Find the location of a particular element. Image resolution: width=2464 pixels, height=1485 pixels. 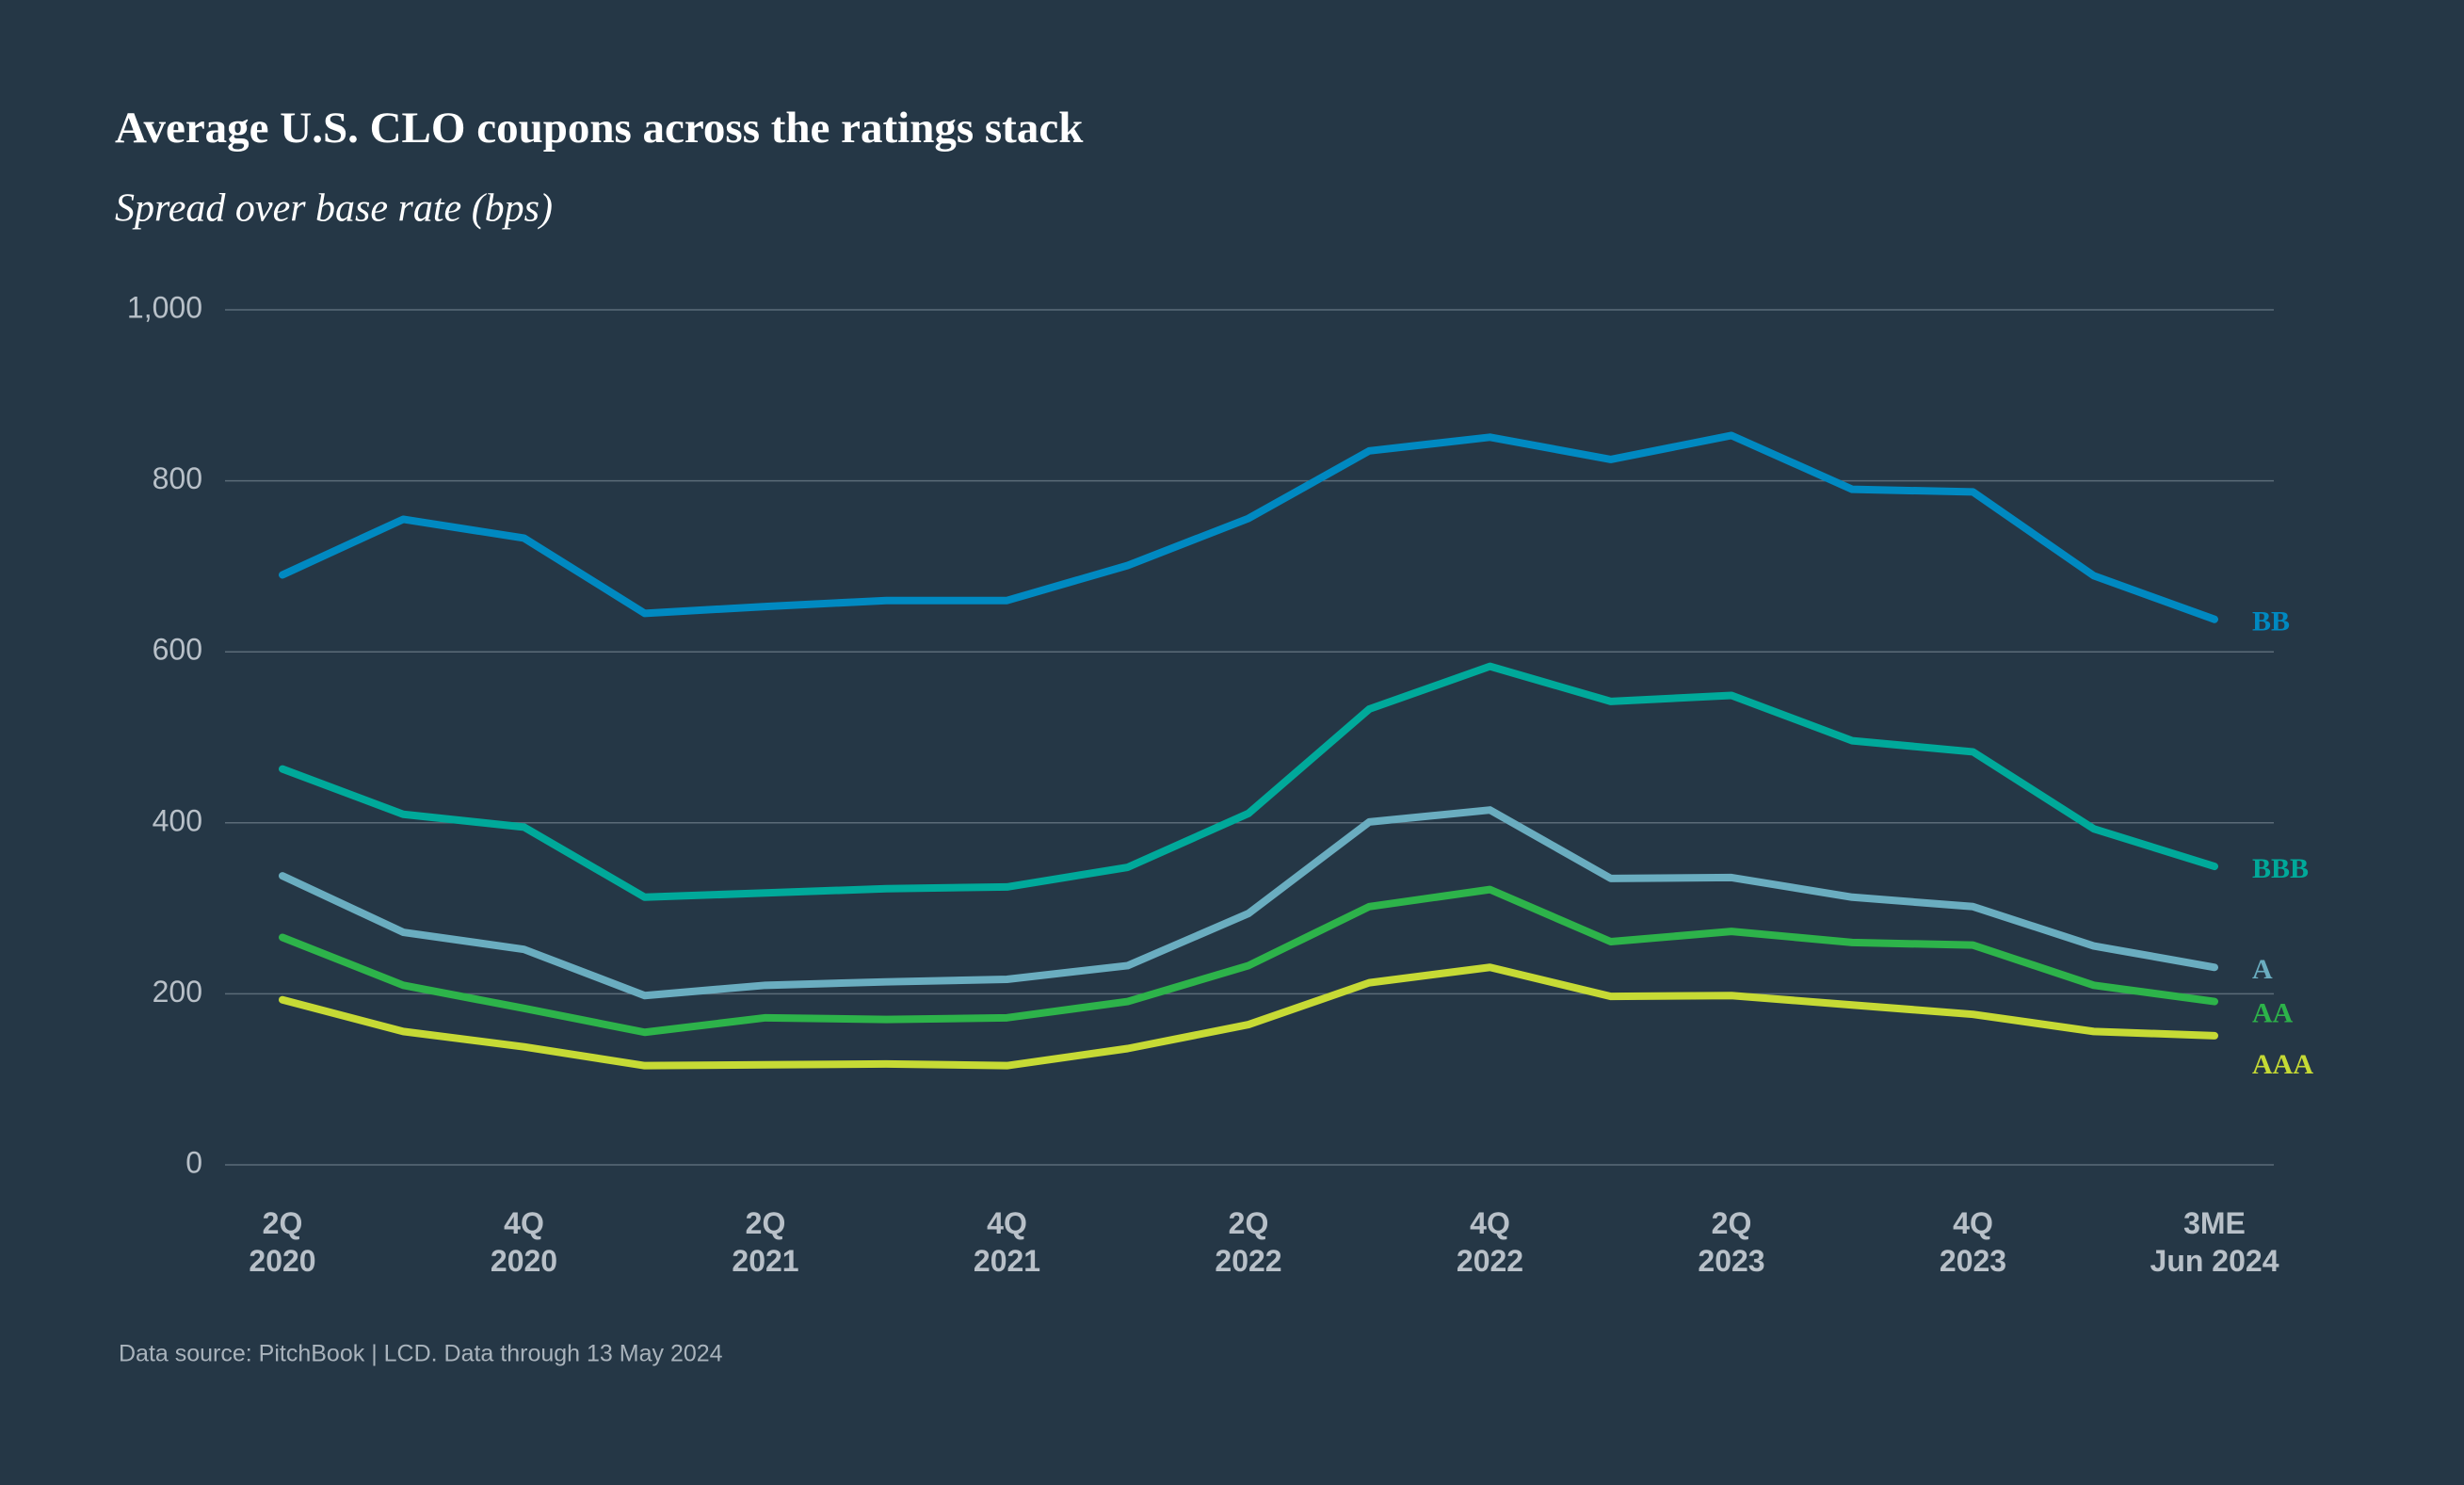

x-tick-label-line: 3ME is located at coordinates (2215, 1223).